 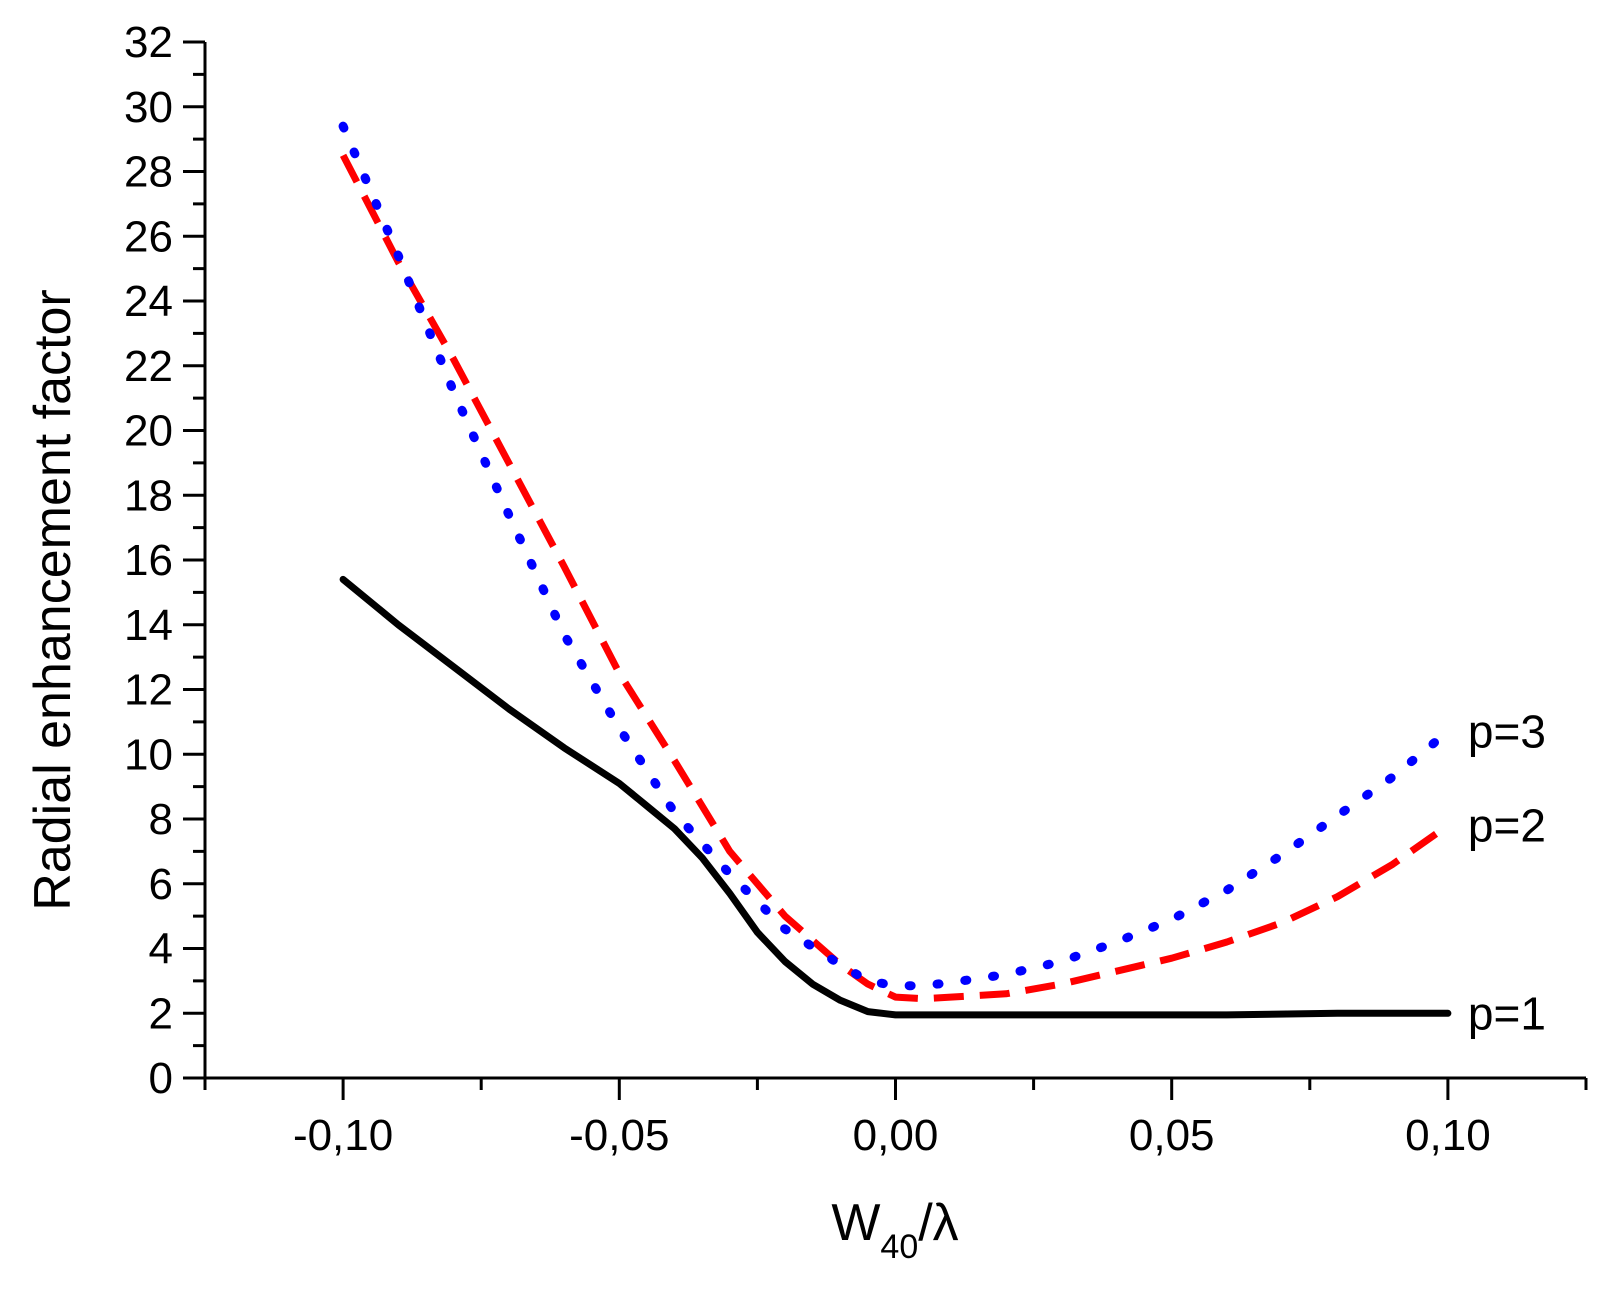 I want to click on y-tick-label: 4, so click(x=161, y=949).